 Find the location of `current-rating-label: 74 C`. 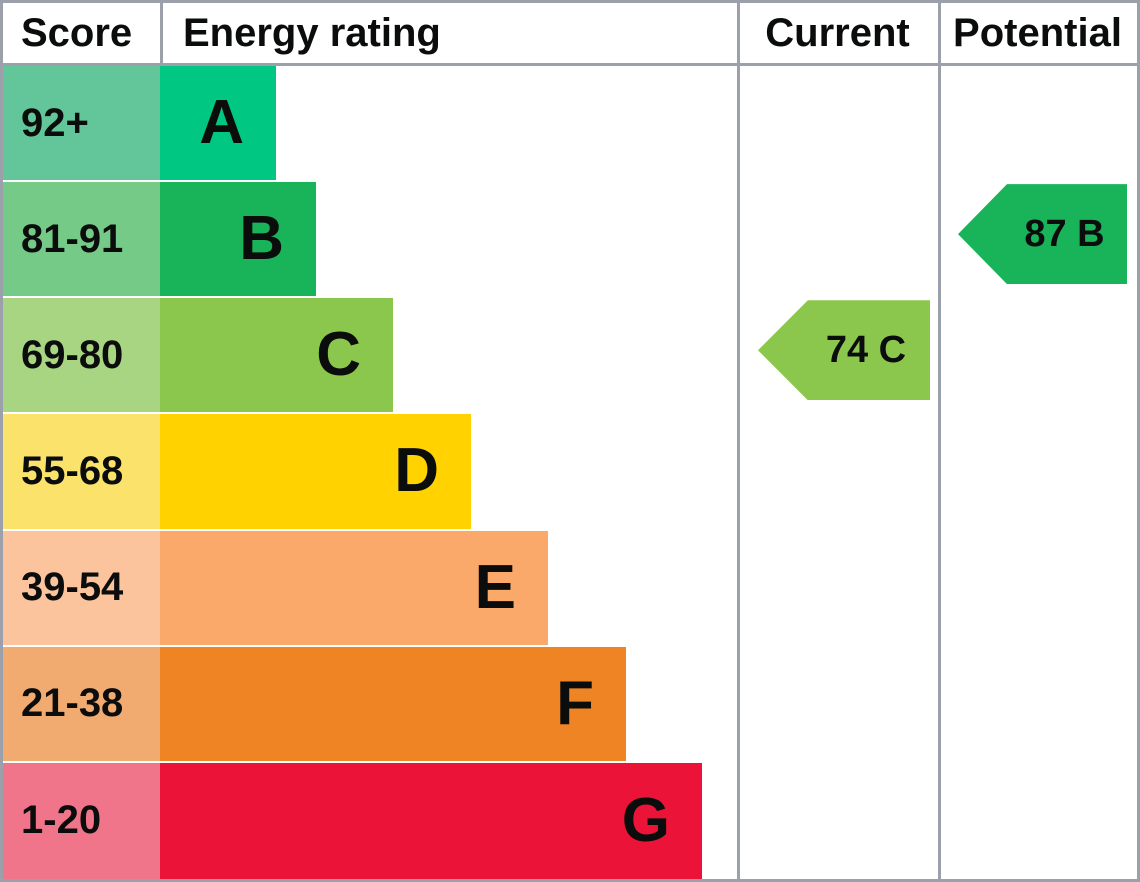

current-rating-label: 74 C is located at coordinates (866, 349).